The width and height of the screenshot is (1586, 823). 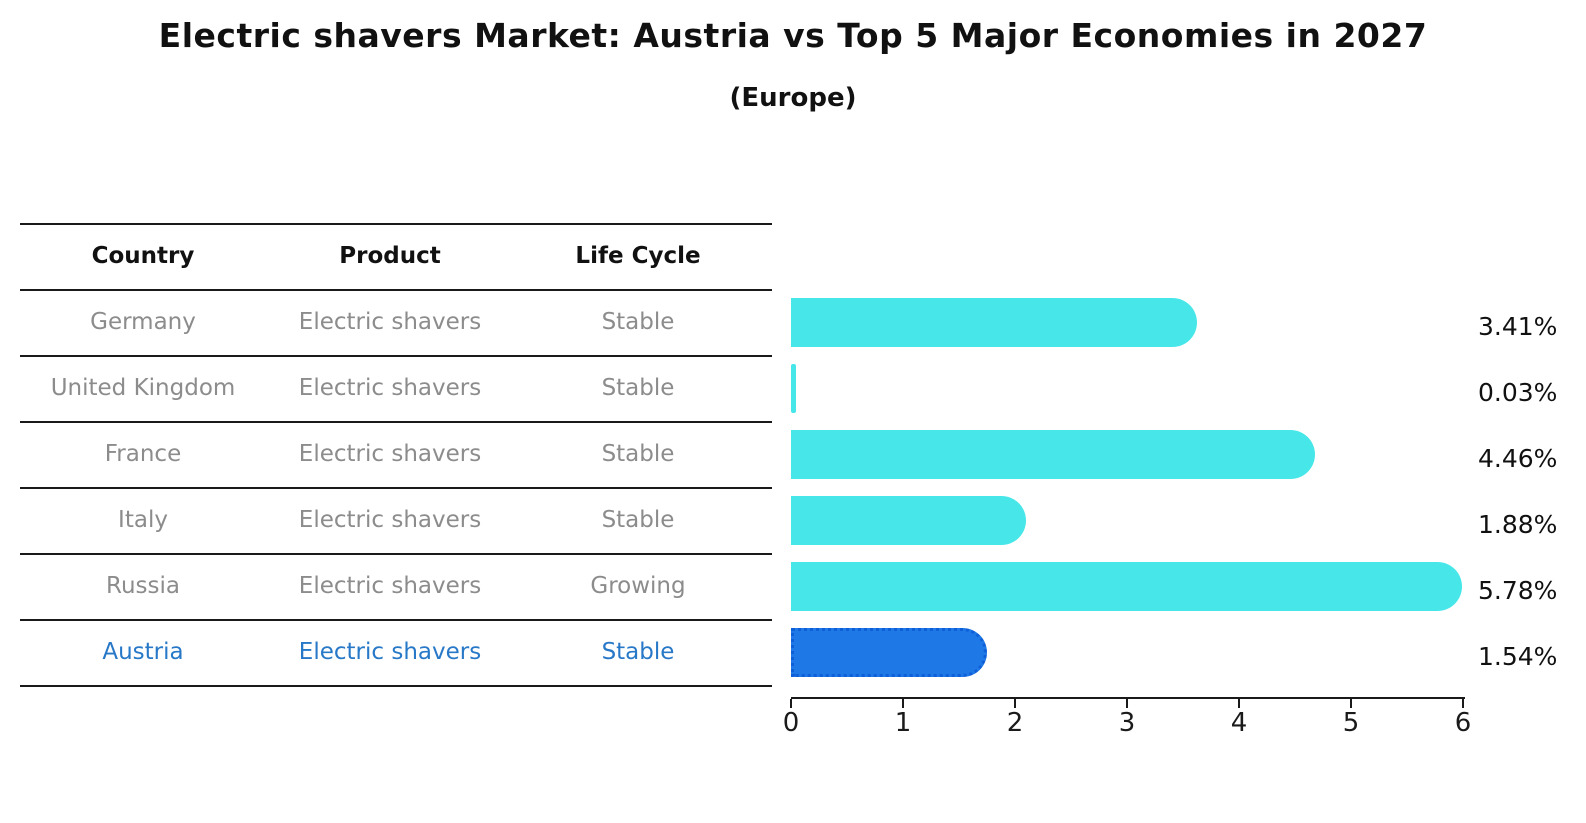 I want to click on table-row-italy: Italy Electric shavers Stable, so click(x=391, y=520).